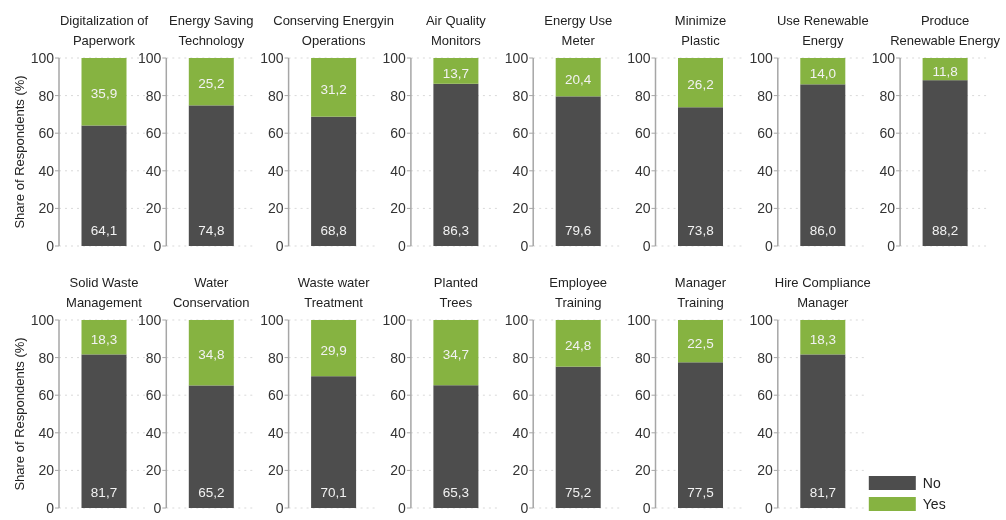  I want to click on chart-title: Water Conservation, so click(211, 292).